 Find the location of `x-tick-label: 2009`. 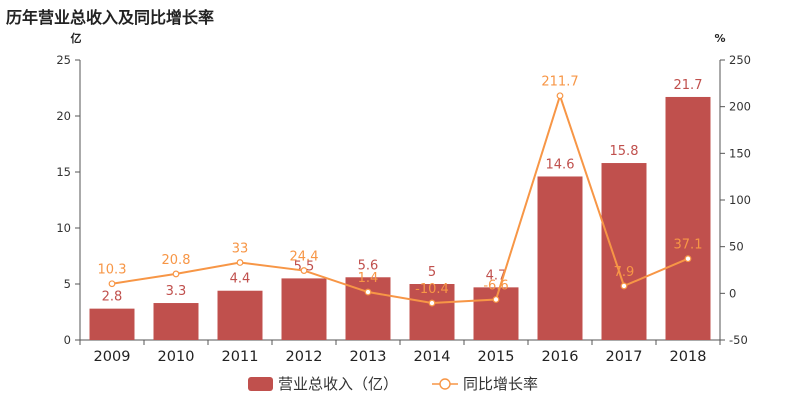

x-tick-label: 2009 is located at coordinates (112, 357).